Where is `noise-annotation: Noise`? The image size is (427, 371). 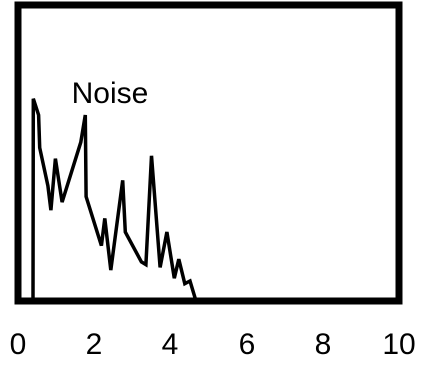 noise-annotation: Noise is located at coordinates (110, 93).